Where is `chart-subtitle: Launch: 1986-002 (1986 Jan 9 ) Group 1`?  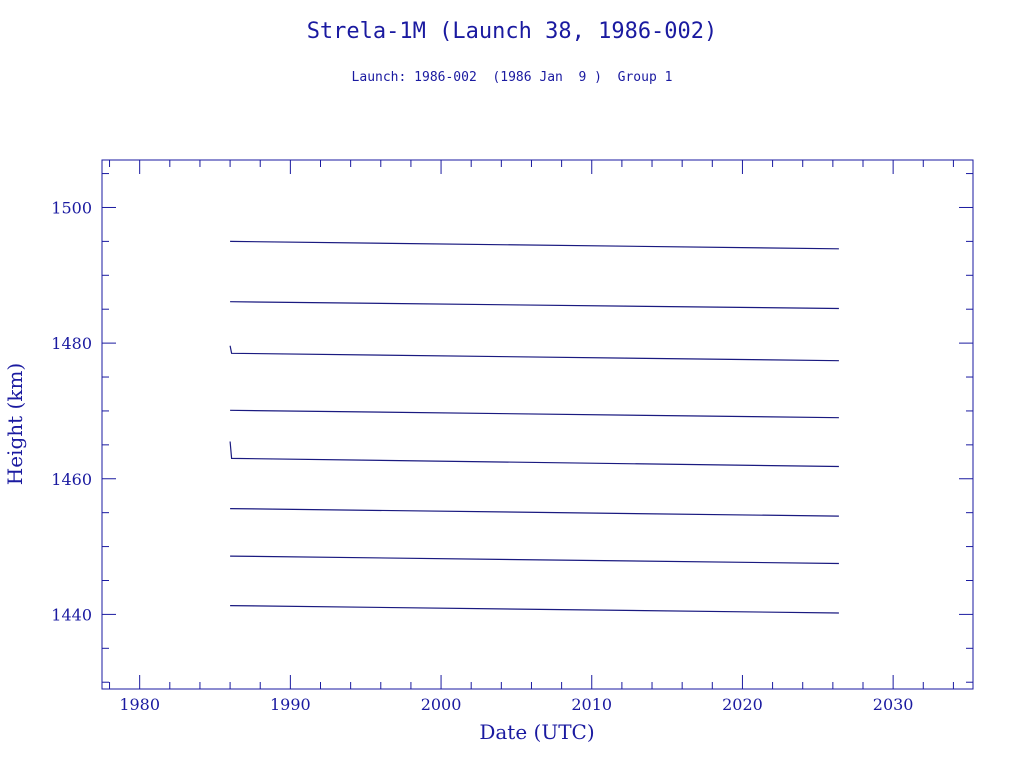 chart-subtitle: Launch: 1986-002 (1986 Jan 9 ) Group 1 is located at coordinates (512, 77).